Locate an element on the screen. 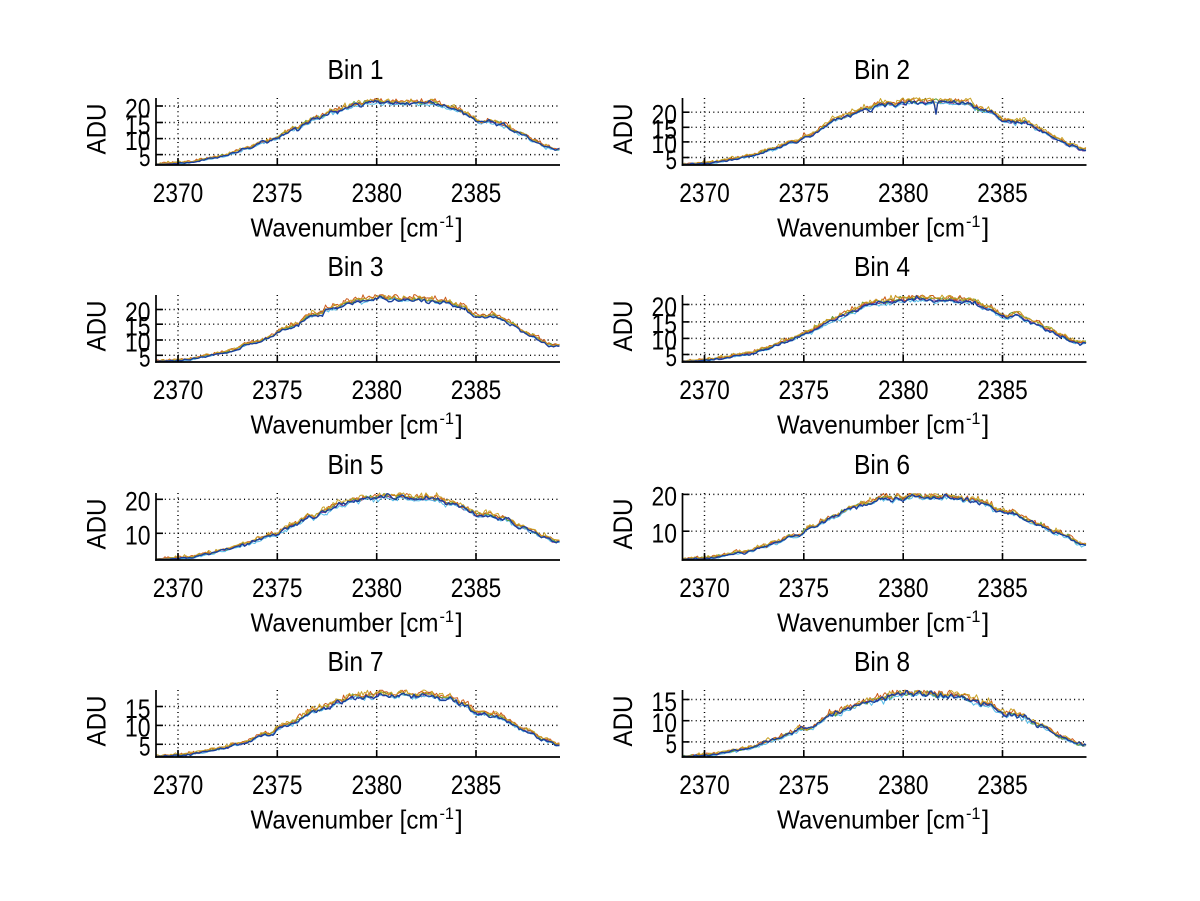 This screenshot has width=1200, height=901. svg-text: Bin 2 is located at coordinates (882, 69).